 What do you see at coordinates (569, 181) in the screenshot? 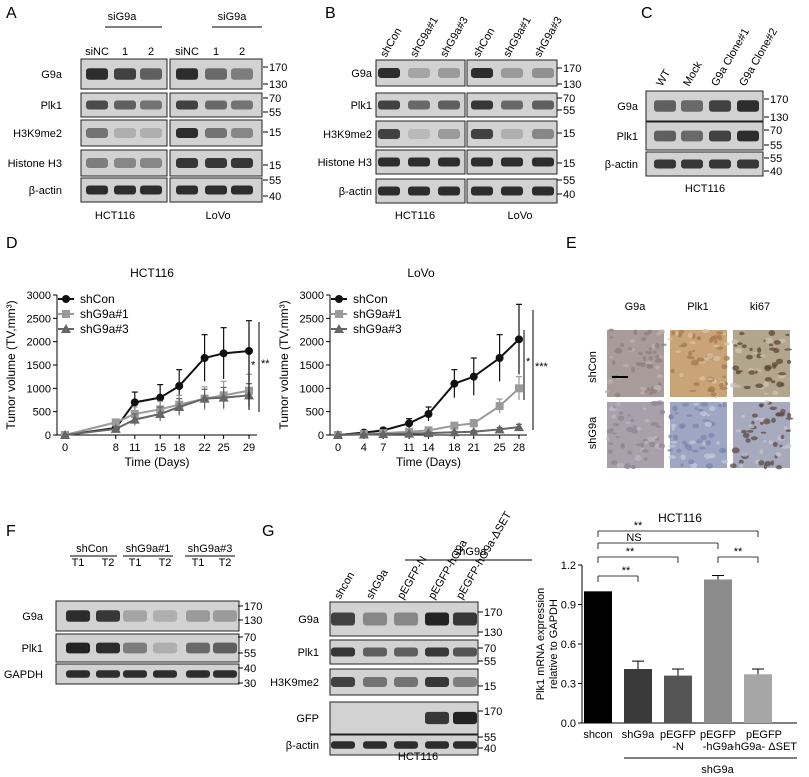
I see `b-marker-label: 55` at bounding box center [569, 181].